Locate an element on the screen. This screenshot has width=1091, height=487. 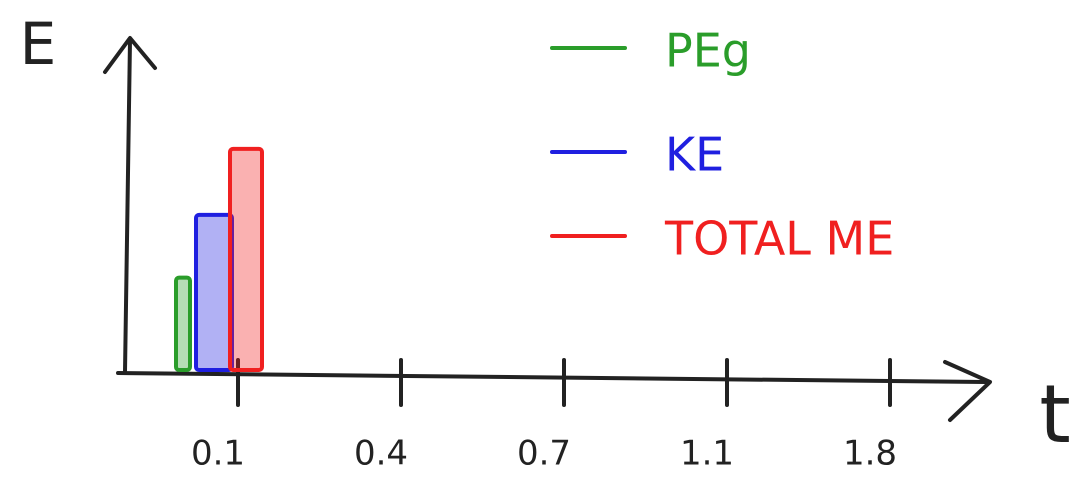
x-tick-label: 1.1 is located at coordinates (707, 454).